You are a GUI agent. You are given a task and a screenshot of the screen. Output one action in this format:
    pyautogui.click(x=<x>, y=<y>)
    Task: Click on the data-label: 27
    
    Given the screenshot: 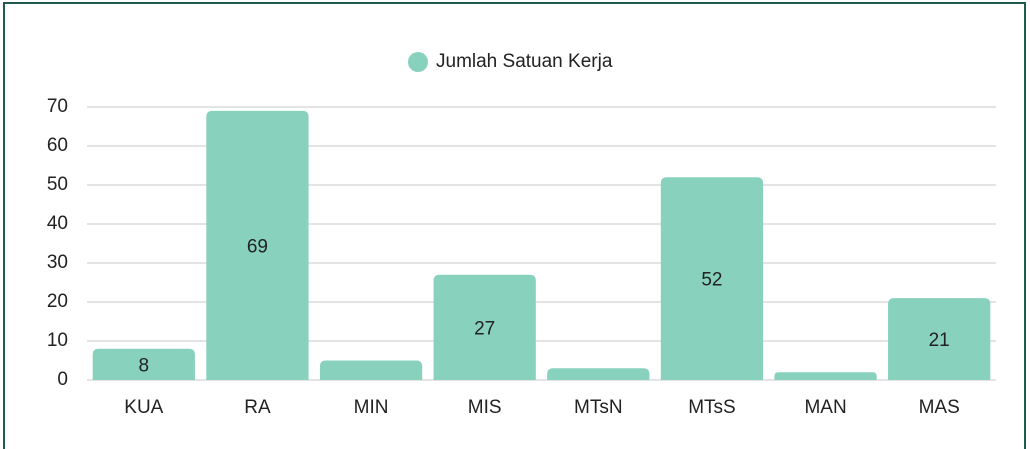 What is the action you would take?
    pyautogui.click(x=484, y=328)
    